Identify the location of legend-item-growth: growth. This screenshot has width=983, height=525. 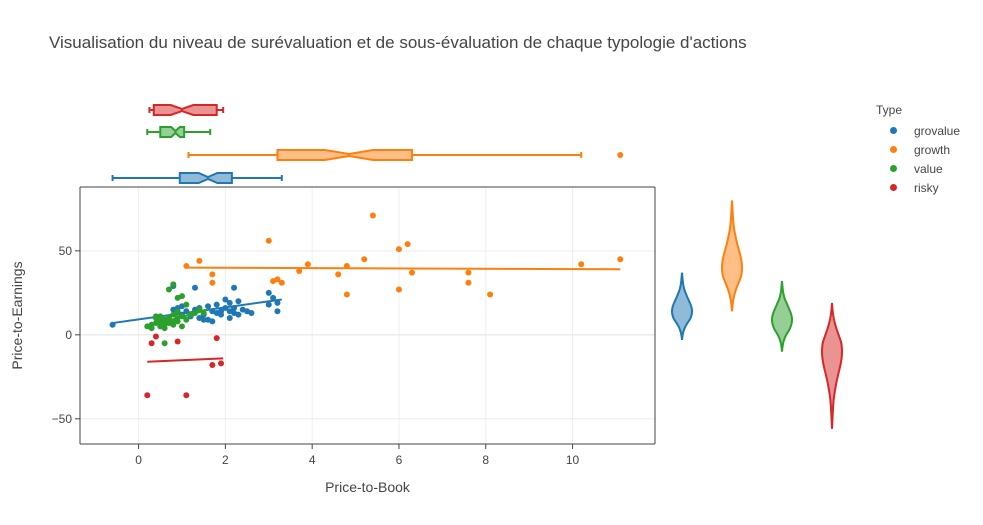
(918, 149).